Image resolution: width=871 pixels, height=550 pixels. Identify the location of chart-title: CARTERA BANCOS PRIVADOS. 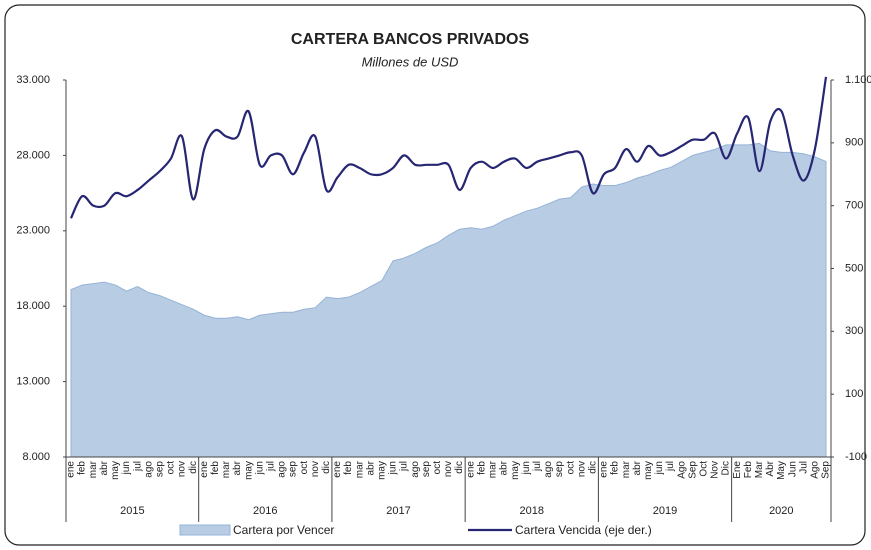
(410, 39).